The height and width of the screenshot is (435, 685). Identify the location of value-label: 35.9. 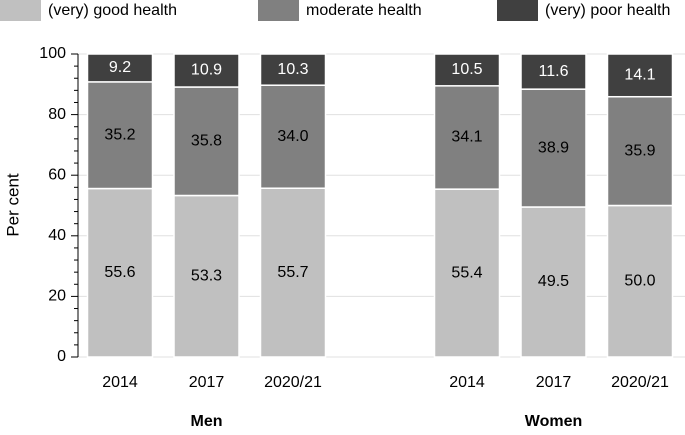
(639, 150).